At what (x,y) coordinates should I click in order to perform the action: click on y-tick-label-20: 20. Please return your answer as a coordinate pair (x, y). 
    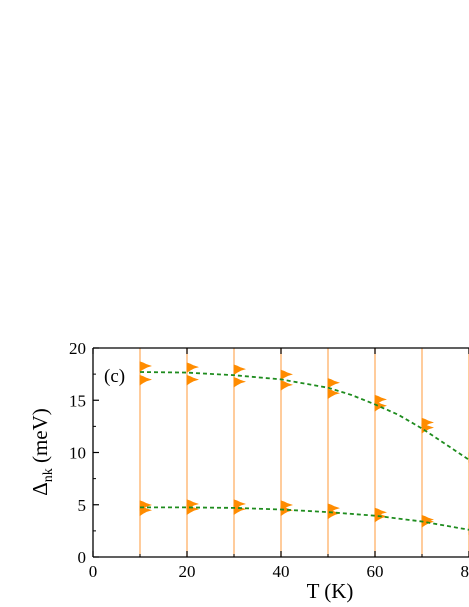
    Looking at the image, I should click on (77, 348).